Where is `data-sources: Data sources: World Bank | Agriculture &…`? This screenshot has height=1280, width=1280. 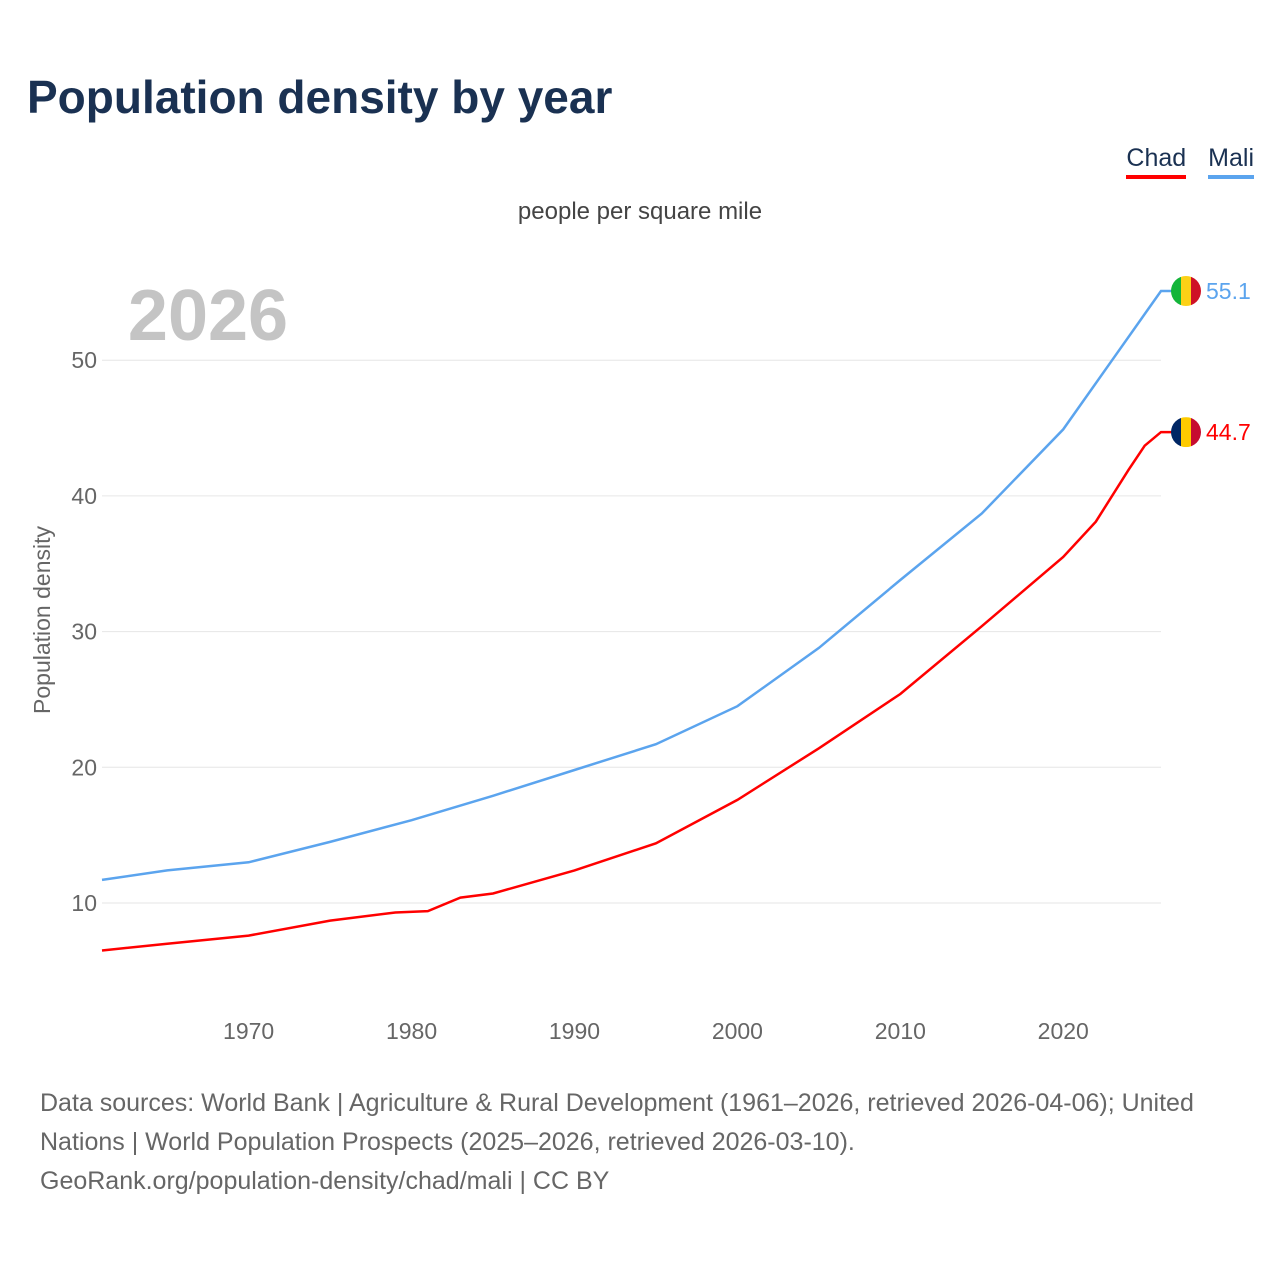
data-sources: Data sources: World Bank | Agriculture &… is located at coordinates (617, 1122).